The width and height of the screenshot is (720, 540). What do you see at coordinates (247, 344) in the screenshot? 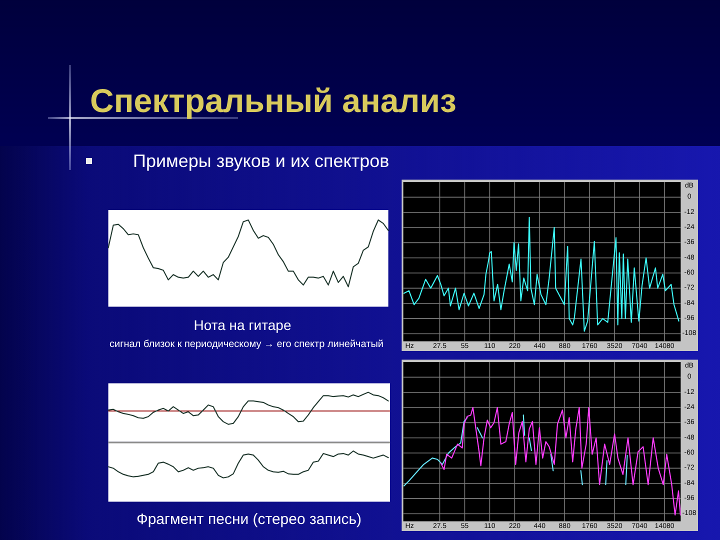
I see `text: сигнал близок к периодическому → его спектр линейчатый` at bounding box center [247, 344].